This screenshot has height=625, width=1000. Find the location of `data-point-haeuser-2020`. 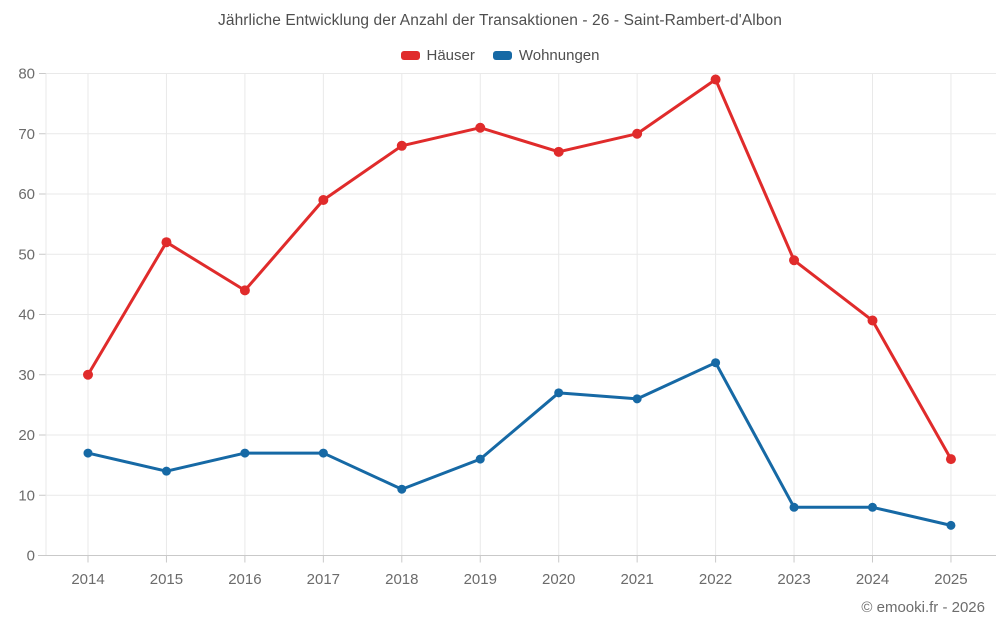

data-point-haeuser-2020 is located at coordinates (558, 151).